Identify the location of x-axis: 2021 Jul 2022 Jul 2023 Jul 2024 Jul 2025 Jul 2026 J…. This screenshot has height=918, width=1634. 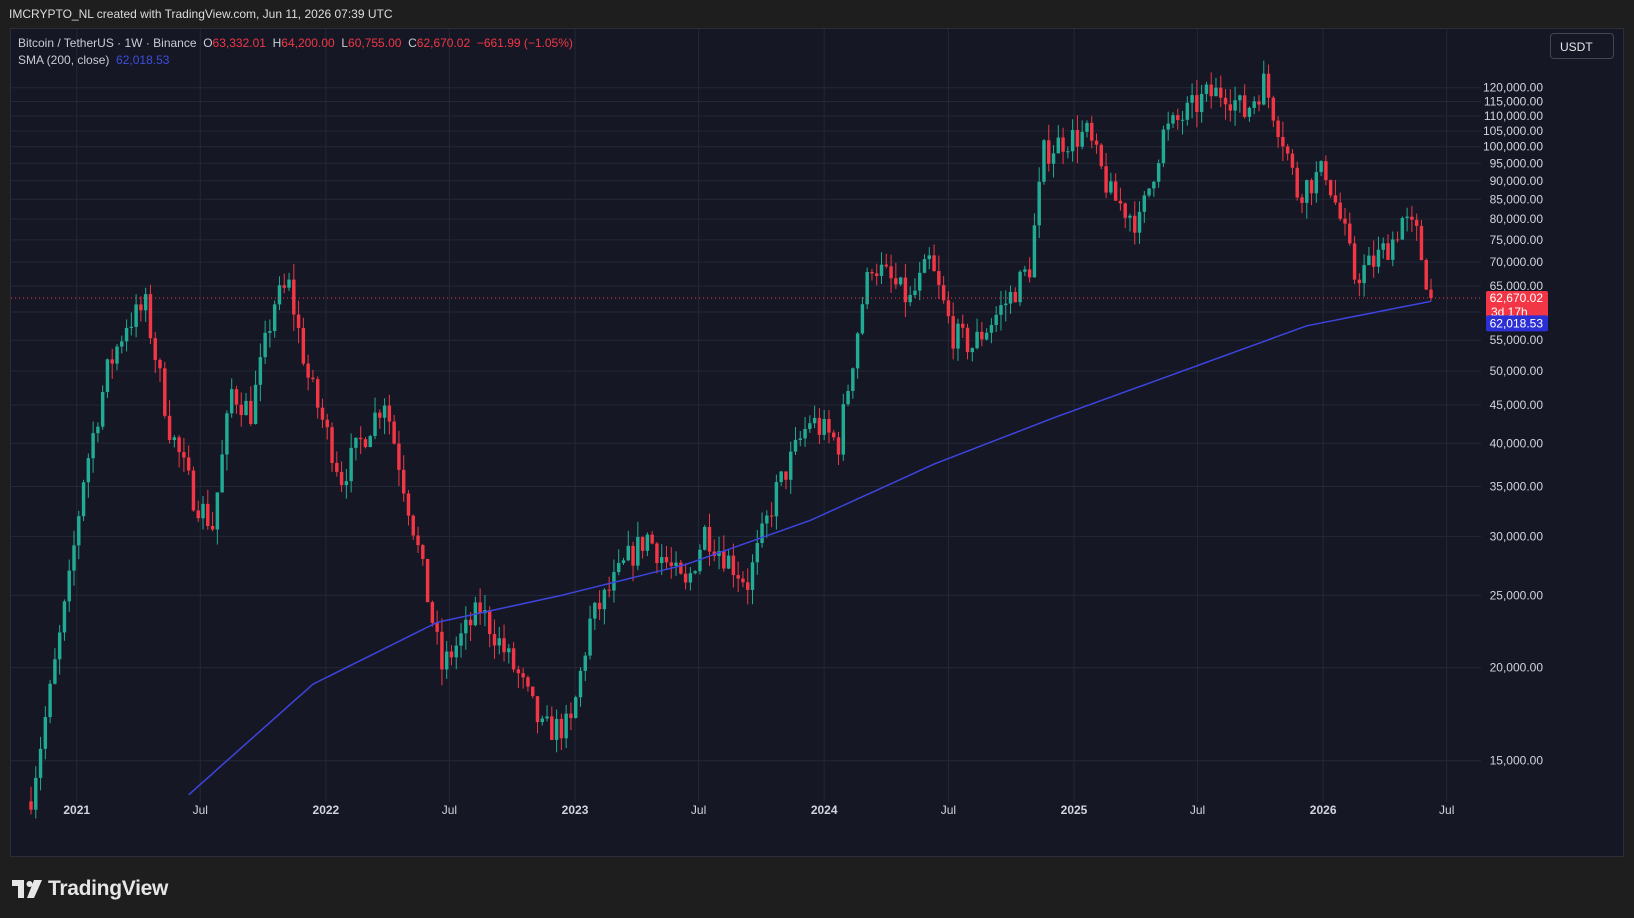
(758, 810).